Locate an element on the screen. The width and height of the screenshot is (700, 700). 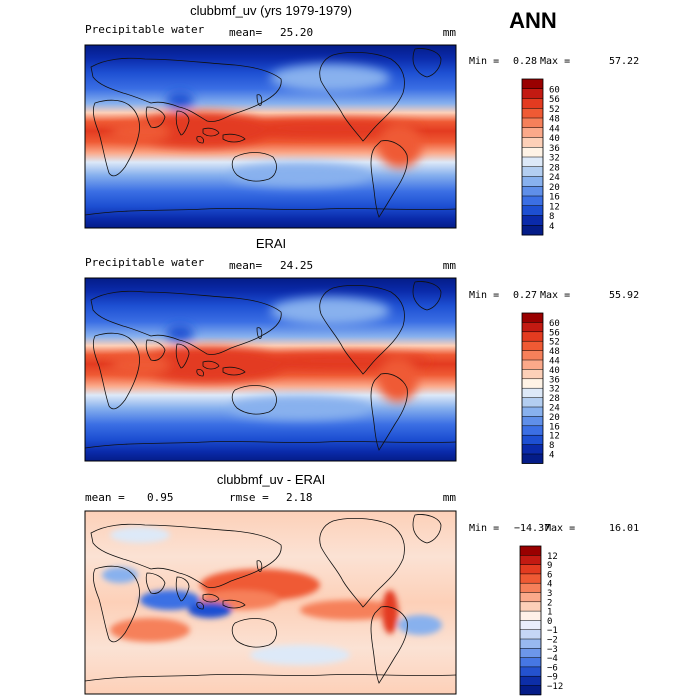
colorbar-label: −9 is located at coordinates (552, 678).